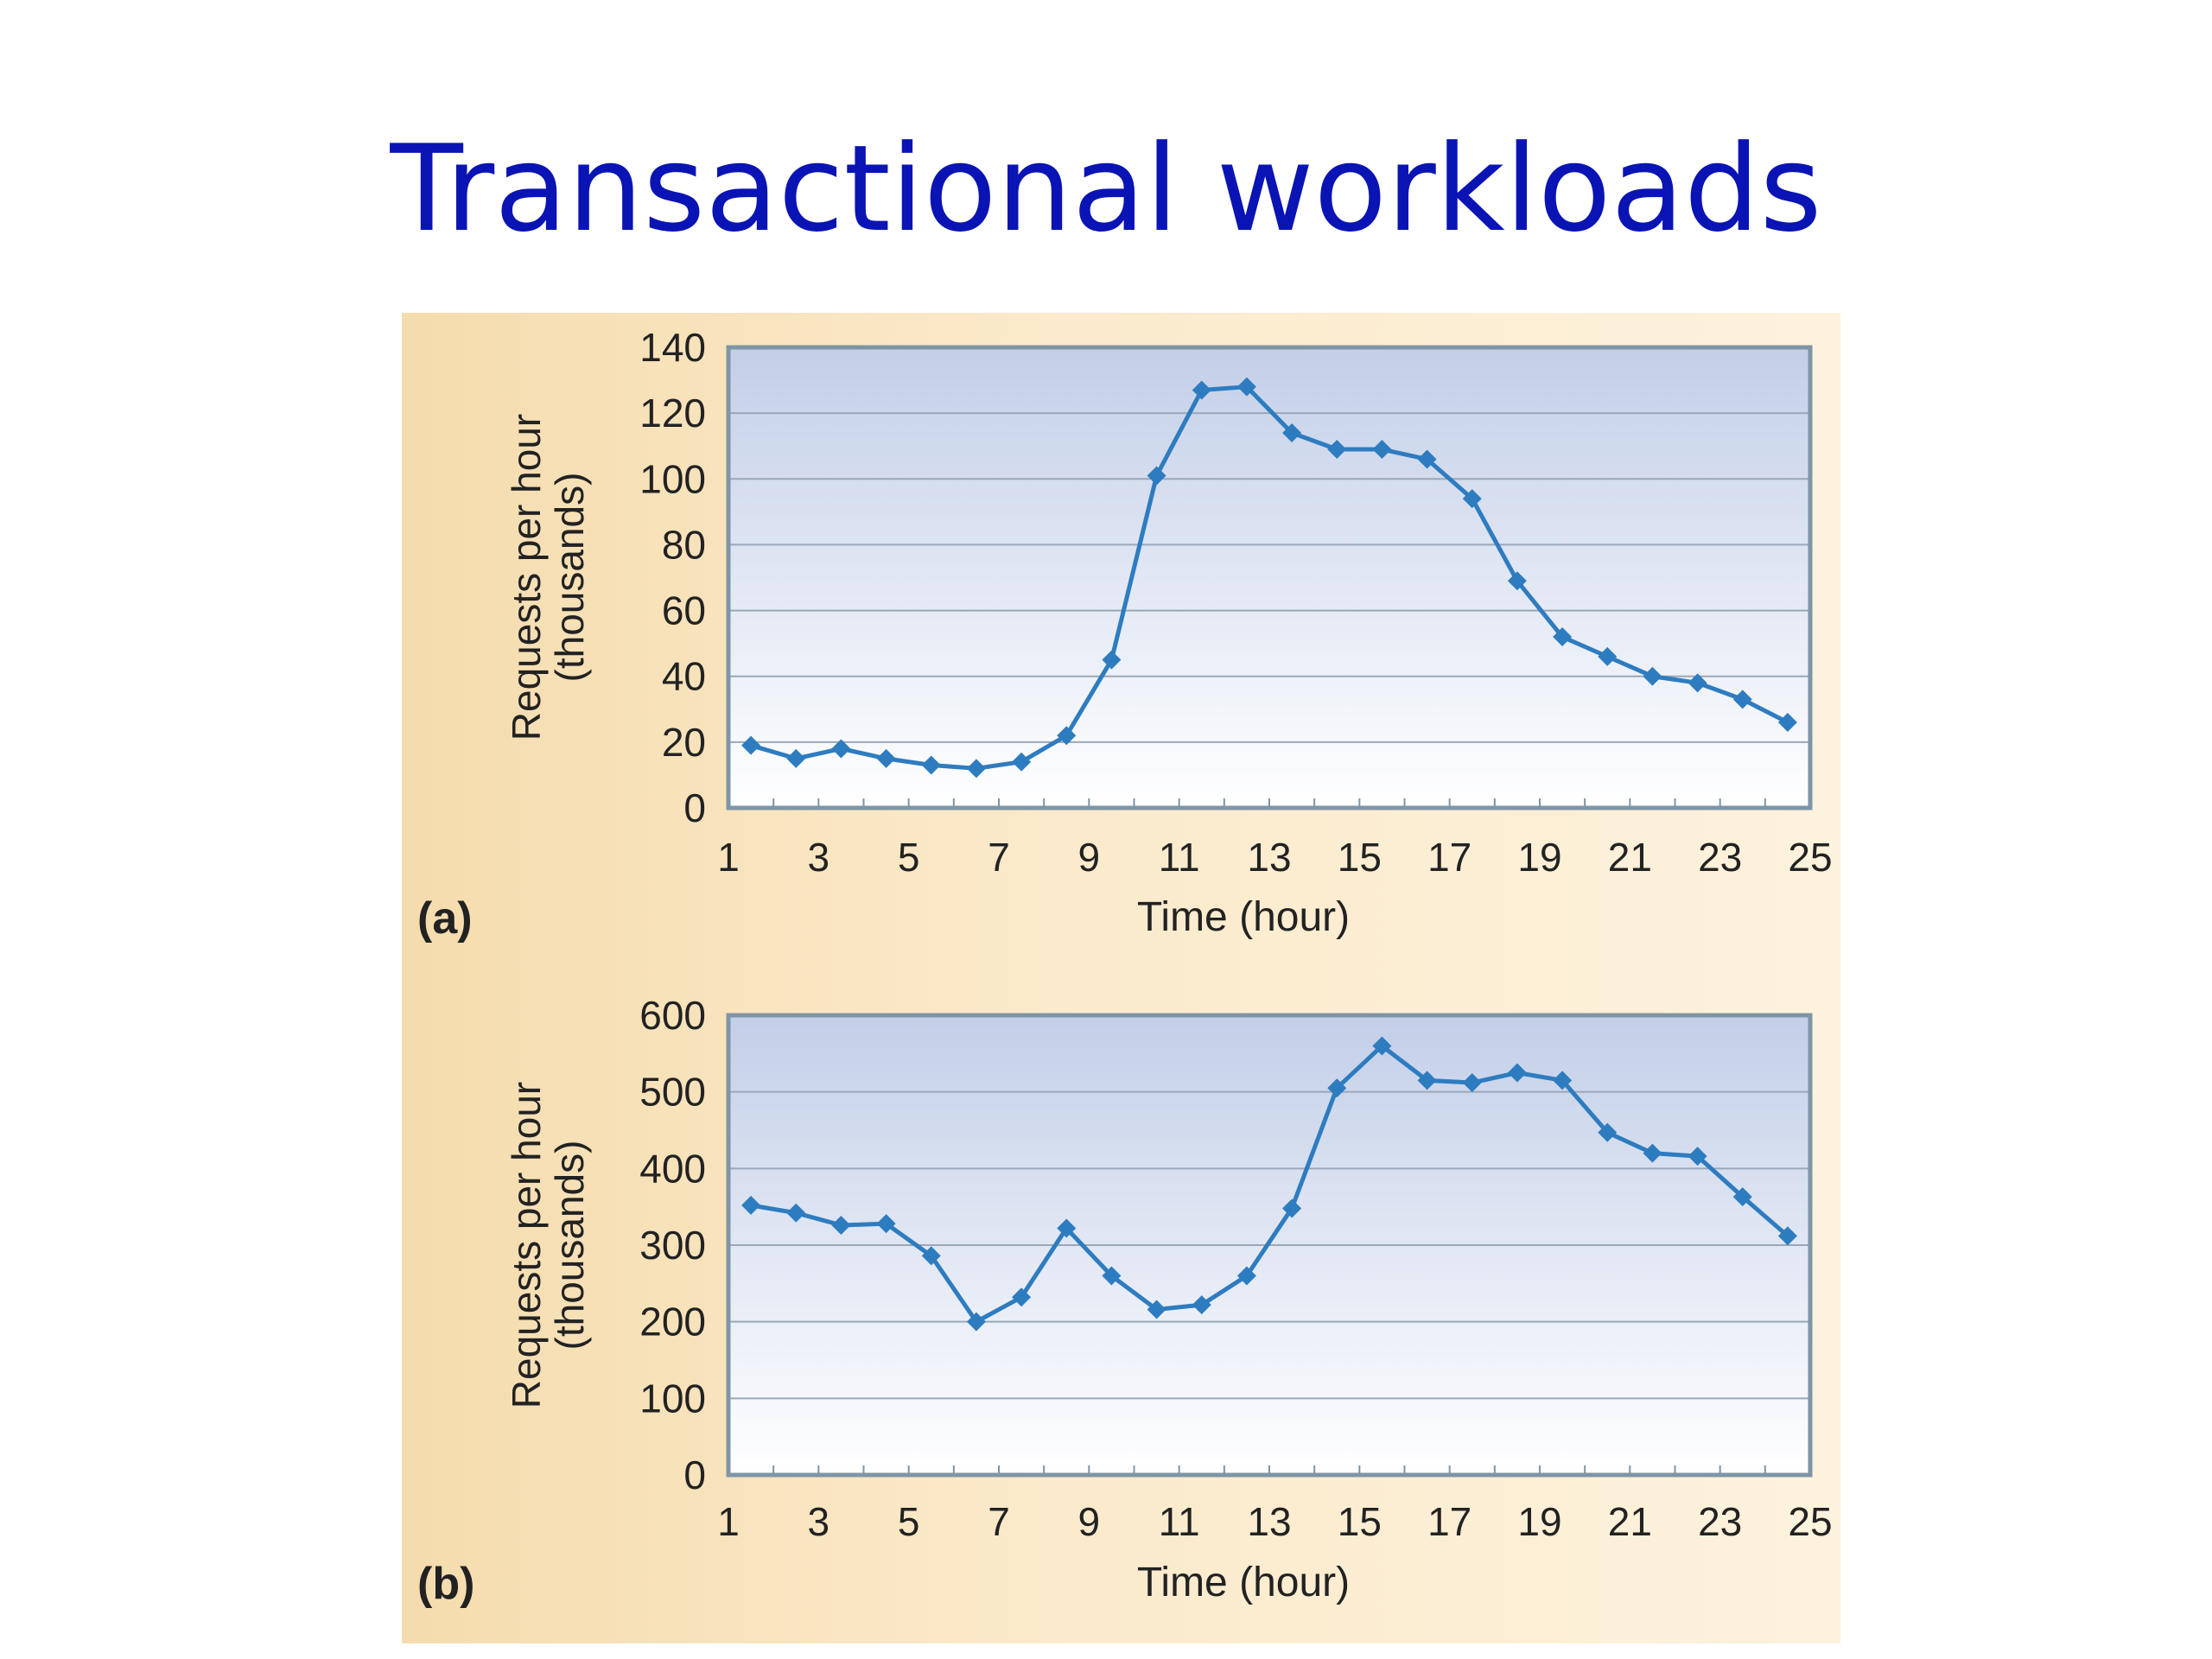 Image resolution: width=2212 pixels, height=1659 pixels. I want to click on y-tick-label: 20, so click(684, 742).